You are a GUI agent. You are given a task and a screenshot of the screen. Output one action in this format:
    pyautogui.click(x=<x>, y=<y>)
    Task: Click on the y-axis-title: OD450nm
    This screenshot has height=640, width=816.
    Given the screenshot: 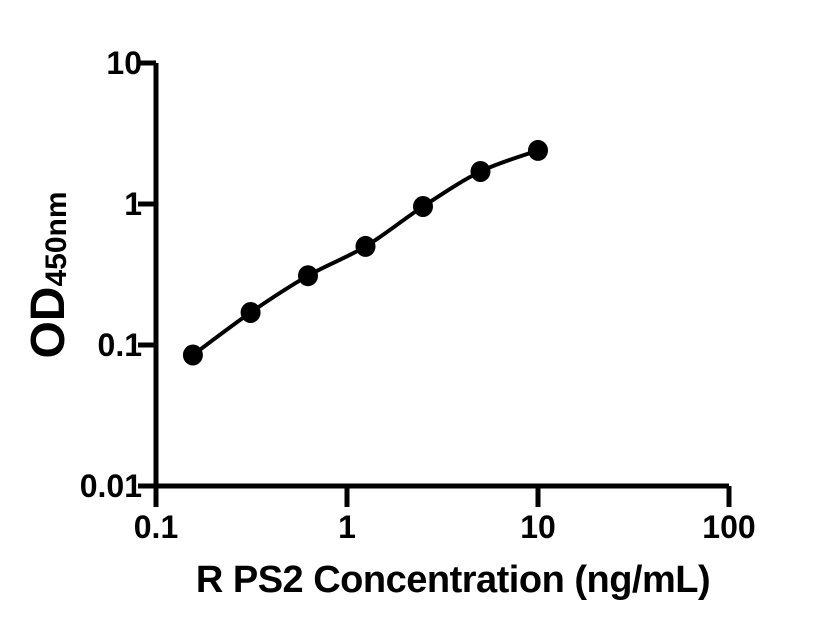 What is the action you would take?
    pyautogui.click(x=48, y=275)
    